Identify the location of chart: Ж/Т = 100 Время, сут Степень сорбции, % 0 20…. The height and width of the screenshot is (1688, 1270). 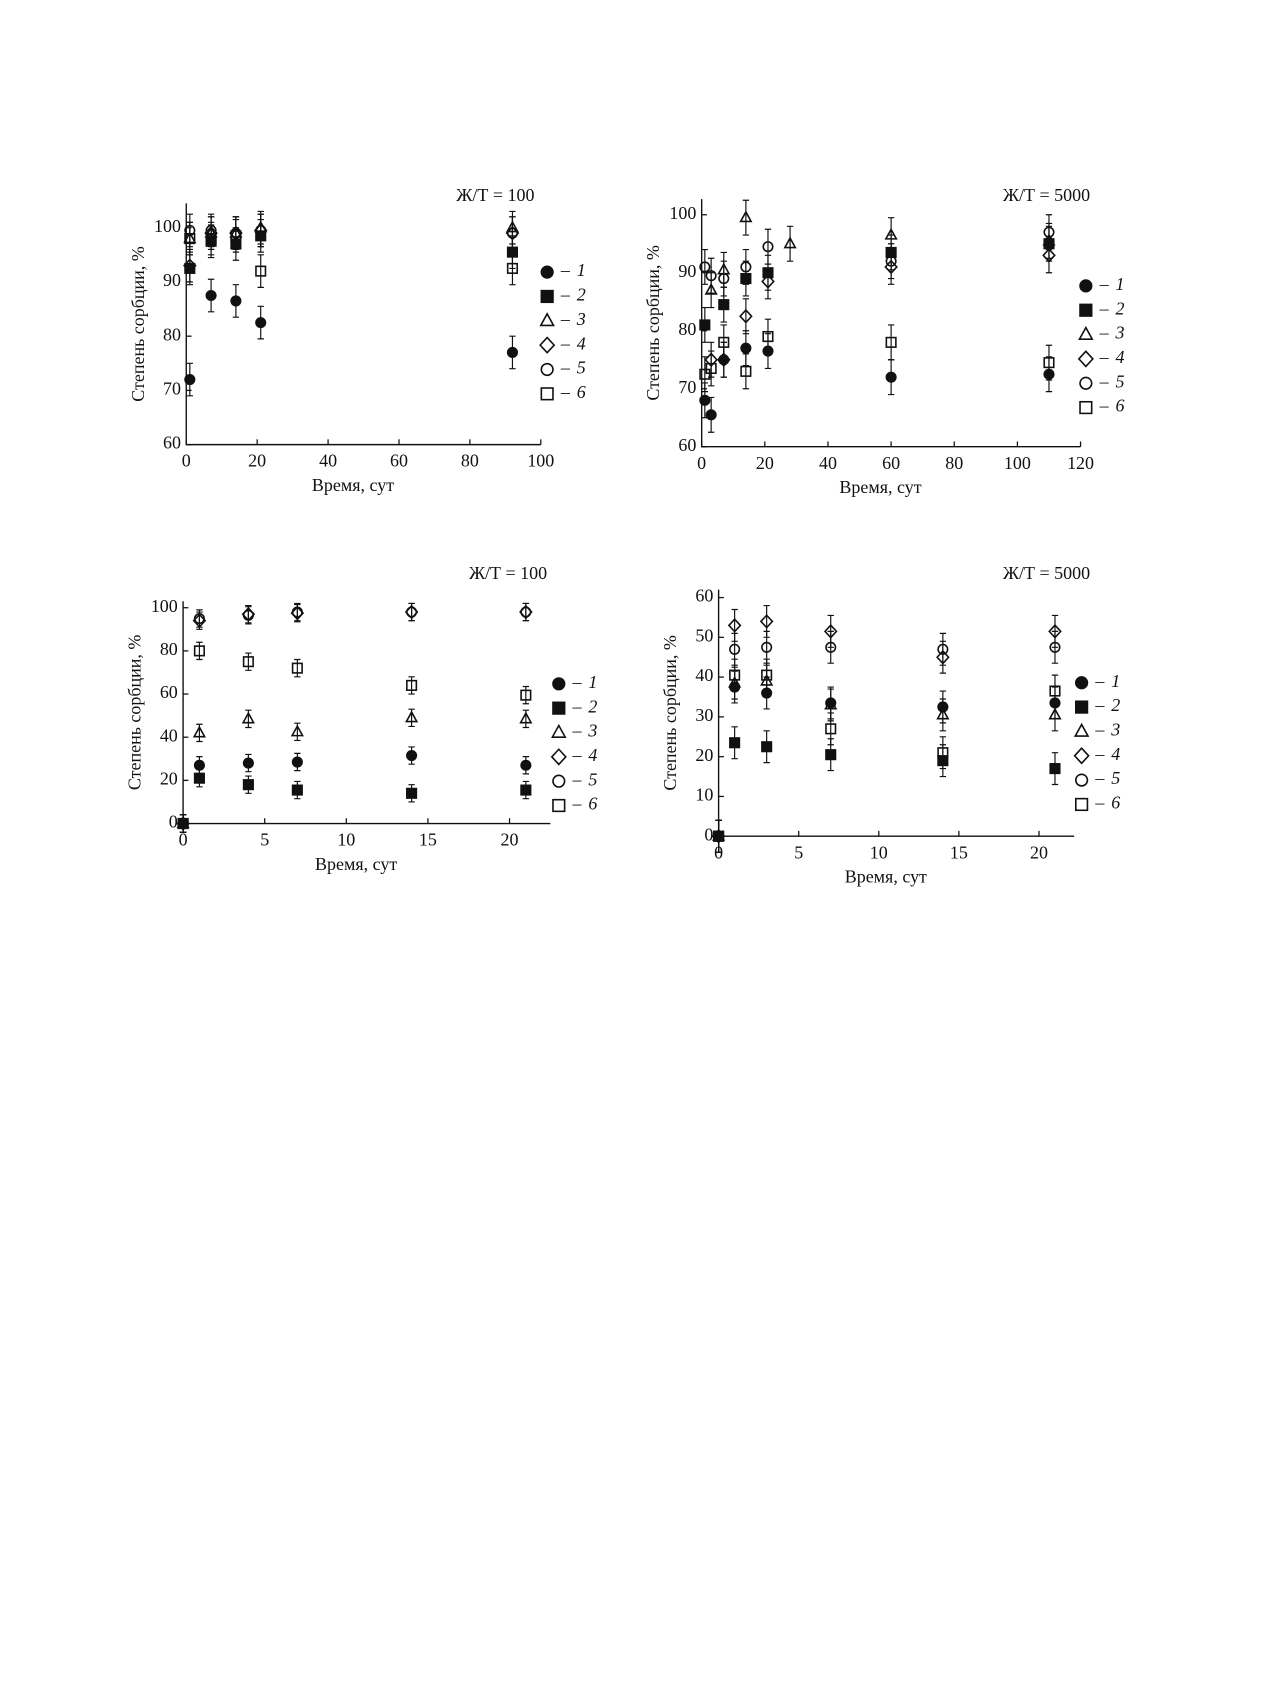
(357, 340).